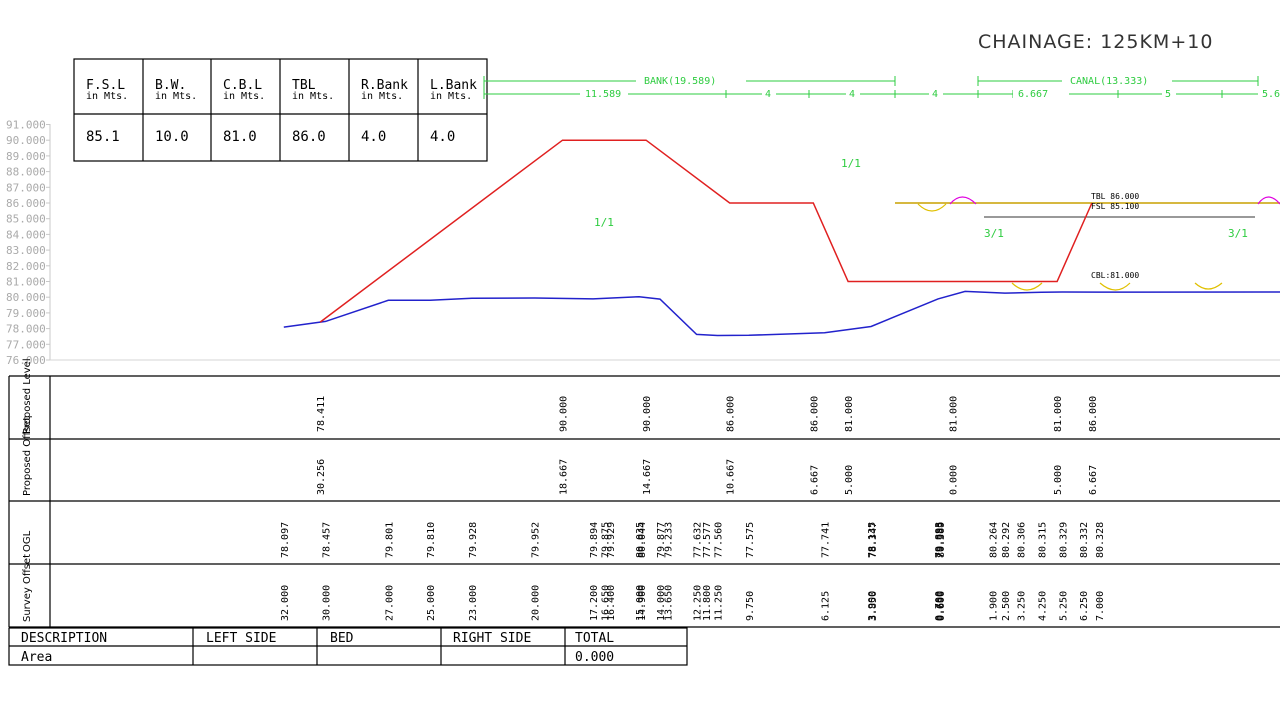  What do you see at coordinates (647, 477) in the screenshot?
I see `proposed-offset-value: 14.667` at bounding box center [647, 477].